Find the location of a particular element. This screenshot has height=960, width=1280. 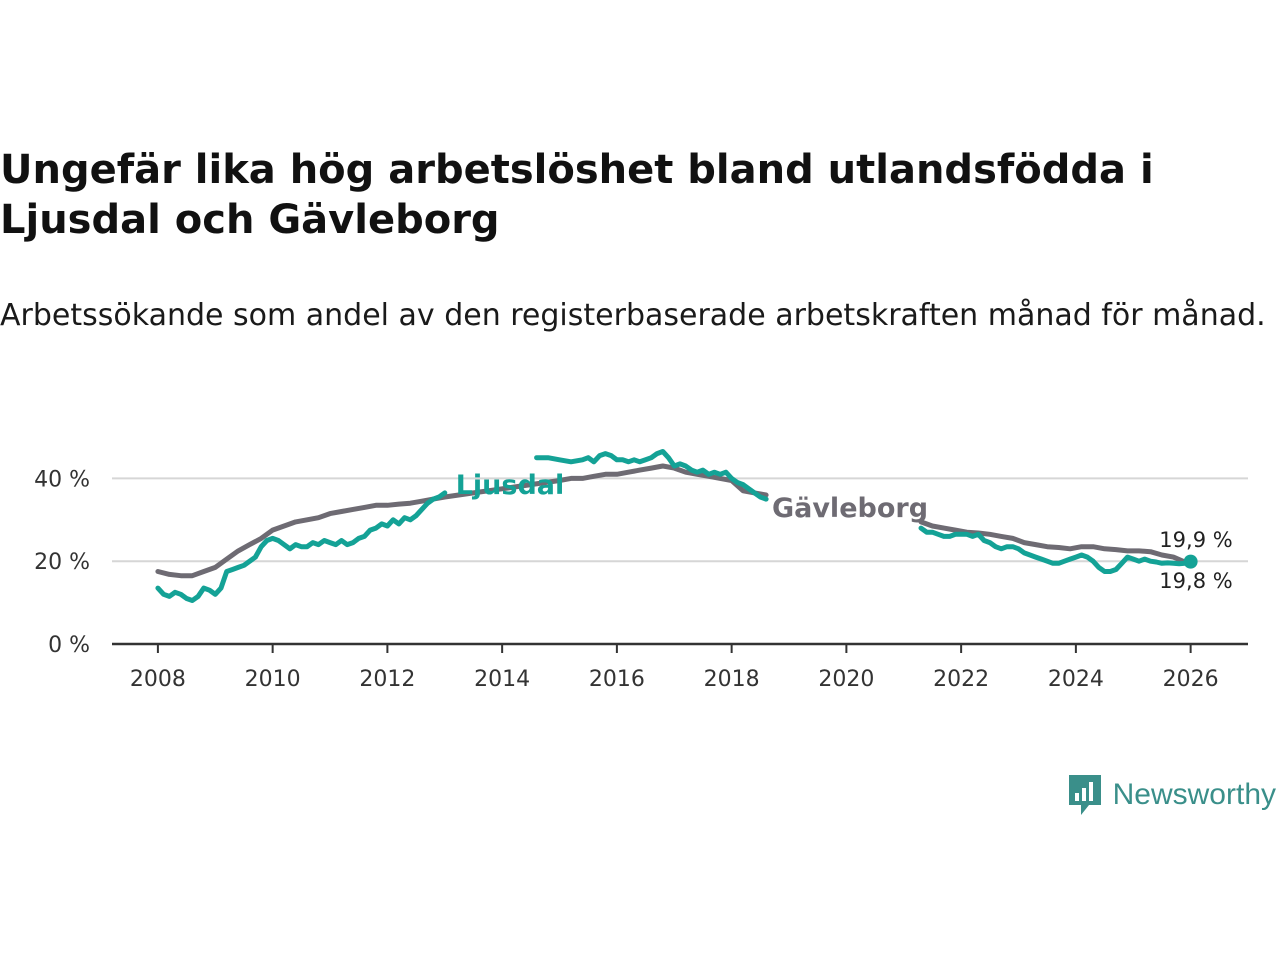

x-tick-label: 2020 is located at coordinates (846, 679).